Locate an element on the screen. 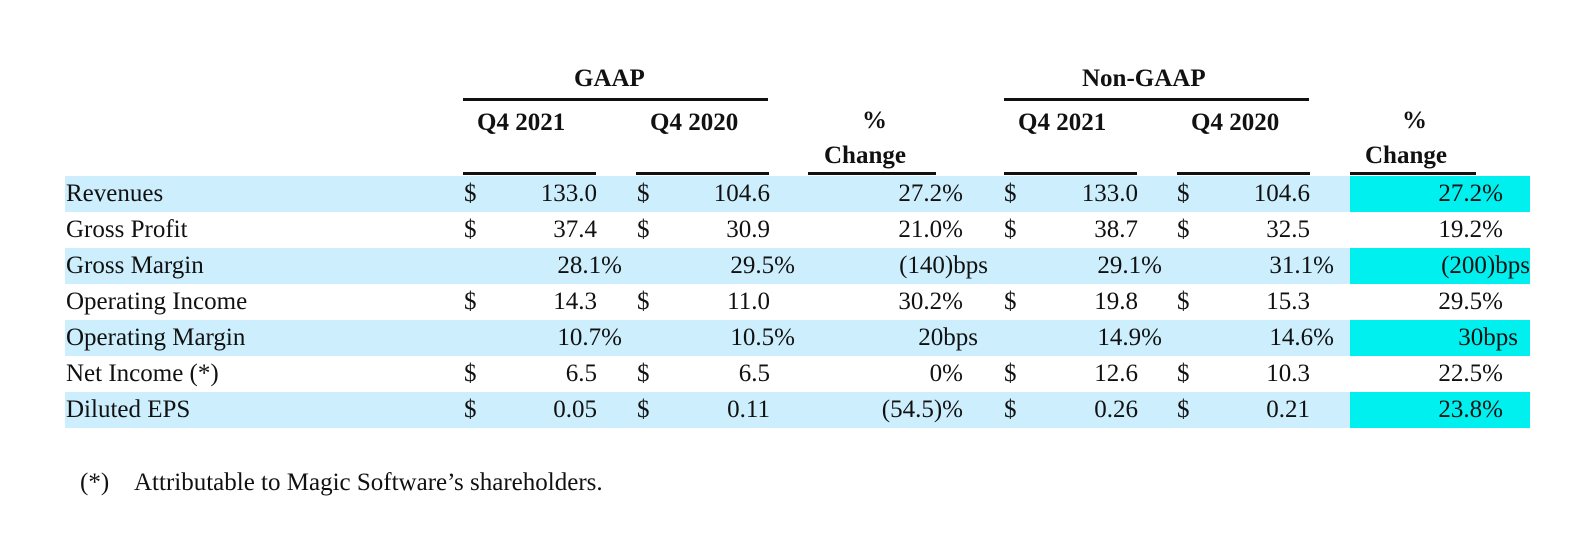  gaap-header-rule is located at coordinates (615, 99).